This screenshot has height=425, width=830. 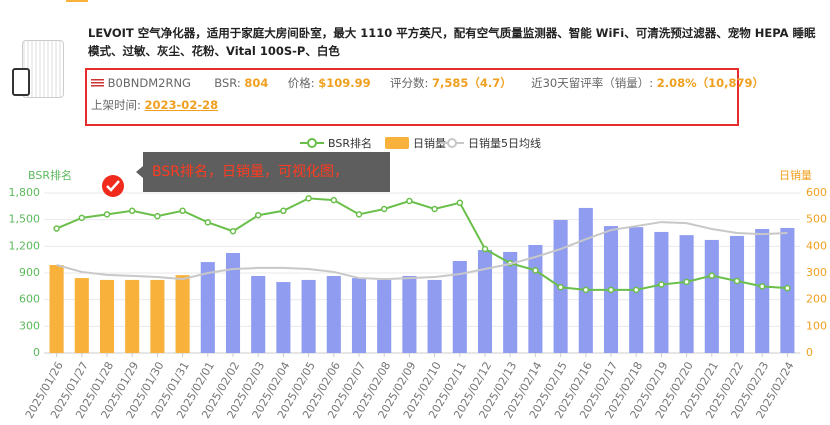 I want to click on product-image, so click(x=40, y=70).